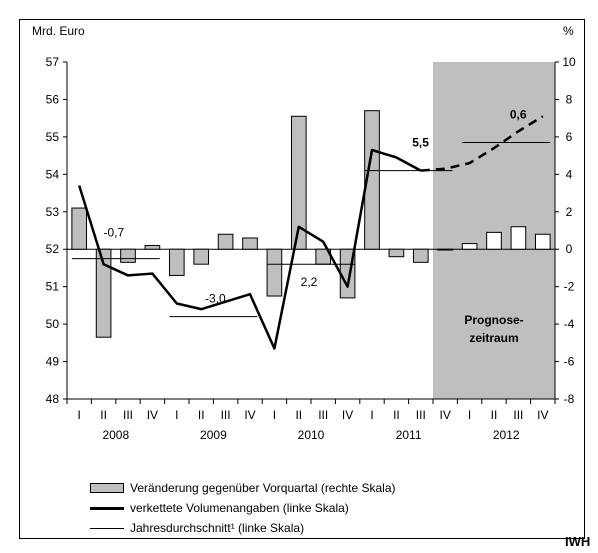  What do you see at coordinates (107, 528) in the screenshot?
I see `legend-swatch-average` at bounding box center [107, 528].